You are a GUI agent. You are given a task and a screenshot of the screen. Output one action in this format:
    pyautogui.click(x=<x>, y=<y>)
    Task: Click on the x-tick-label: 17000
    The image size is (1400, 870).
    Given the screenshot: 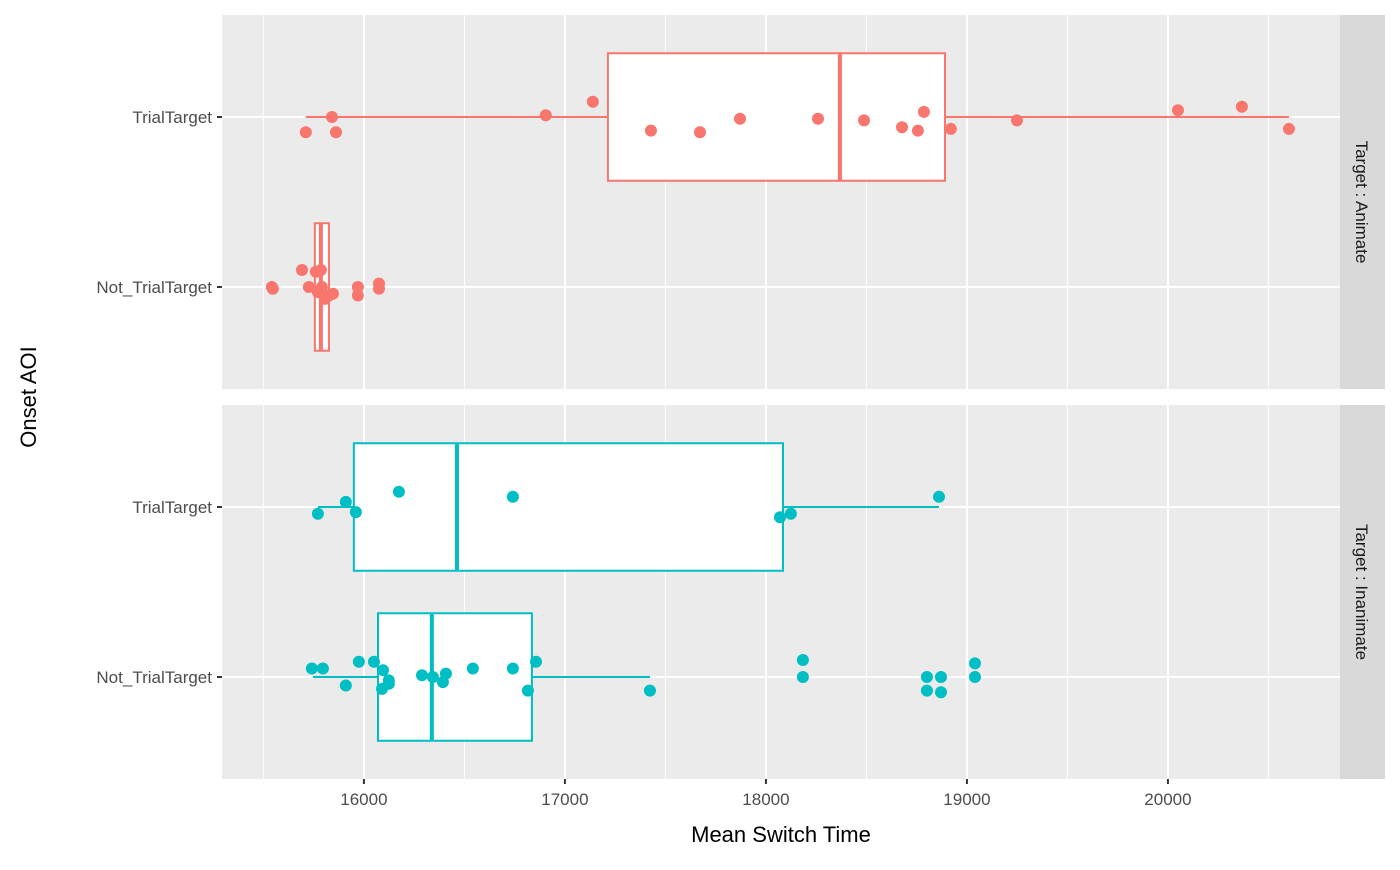 What is the action you would take?
    pyautogui.click(x=564, y=799)
    